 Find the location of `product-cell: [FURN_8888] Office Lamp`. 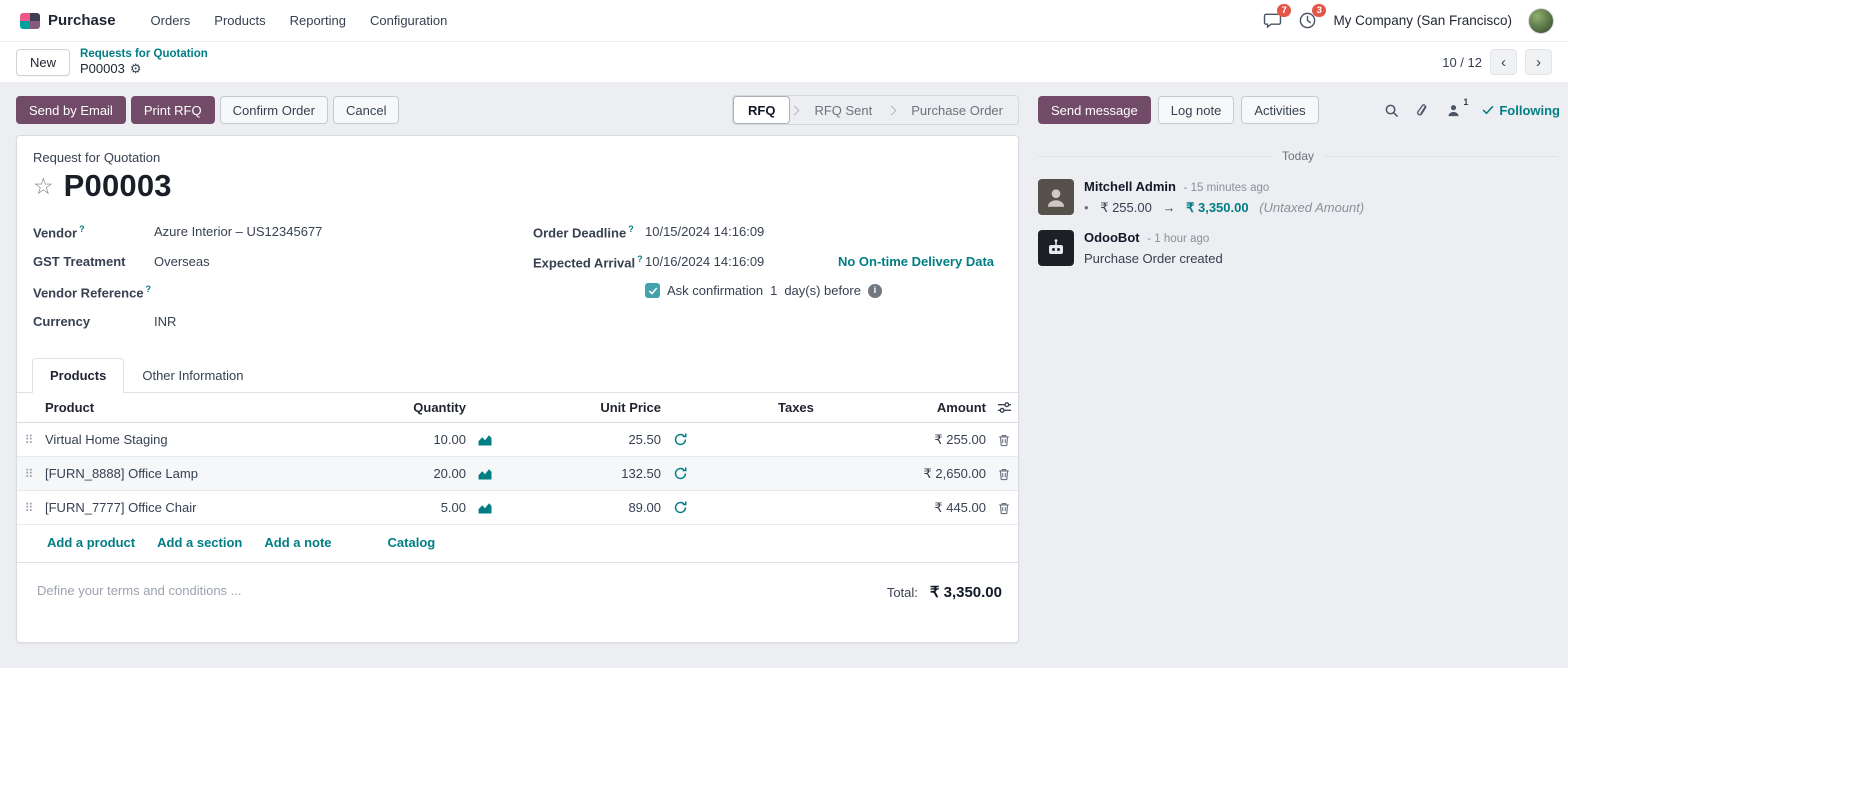

product-cell: [FURN_8888] Office Lamp is located at coordinates (121, 473).